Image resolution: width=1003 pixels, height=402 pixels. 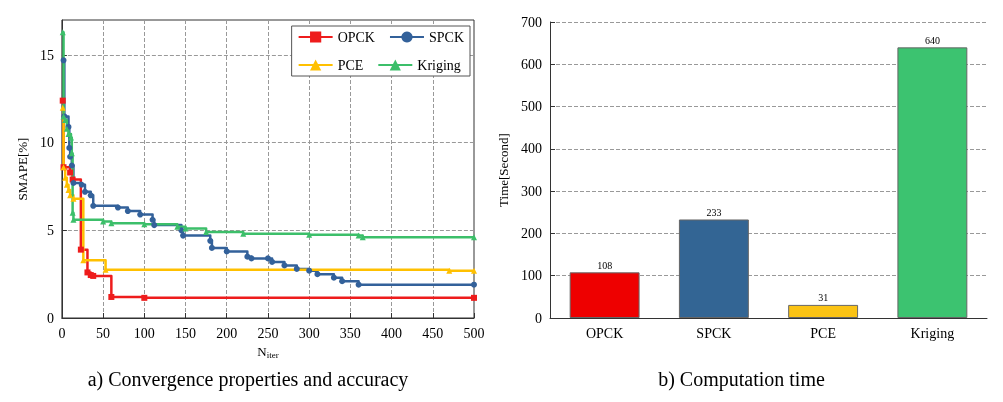 I want to click on x-tick-label: 450, so click(x=433, y=333).